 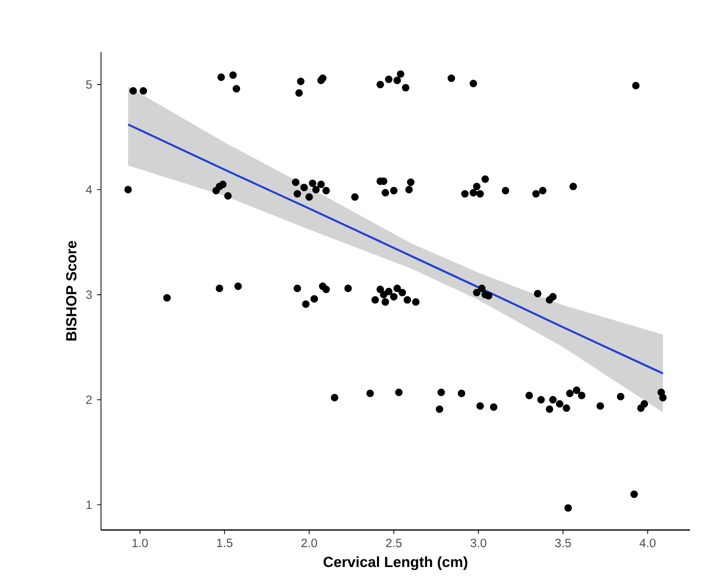 I want to click on x-tick-label: 3.5, so click(x=563, y=543).